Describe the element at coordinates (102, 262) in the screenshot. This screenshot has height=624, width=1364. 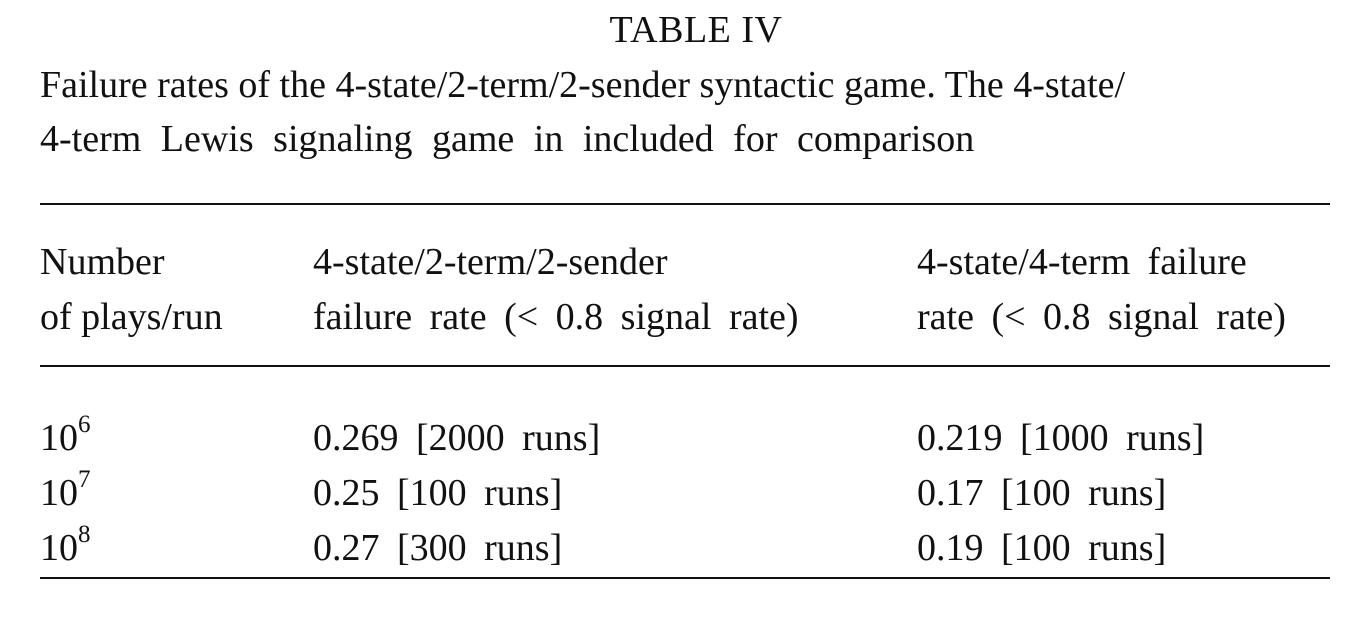
I see `header-plays-line-1: Number` at that location.